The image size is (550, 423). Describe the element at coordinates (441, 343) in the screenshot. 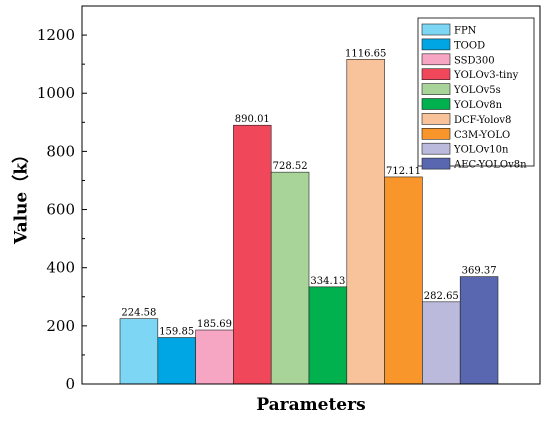

I see `bar-yolov10n` at that location.